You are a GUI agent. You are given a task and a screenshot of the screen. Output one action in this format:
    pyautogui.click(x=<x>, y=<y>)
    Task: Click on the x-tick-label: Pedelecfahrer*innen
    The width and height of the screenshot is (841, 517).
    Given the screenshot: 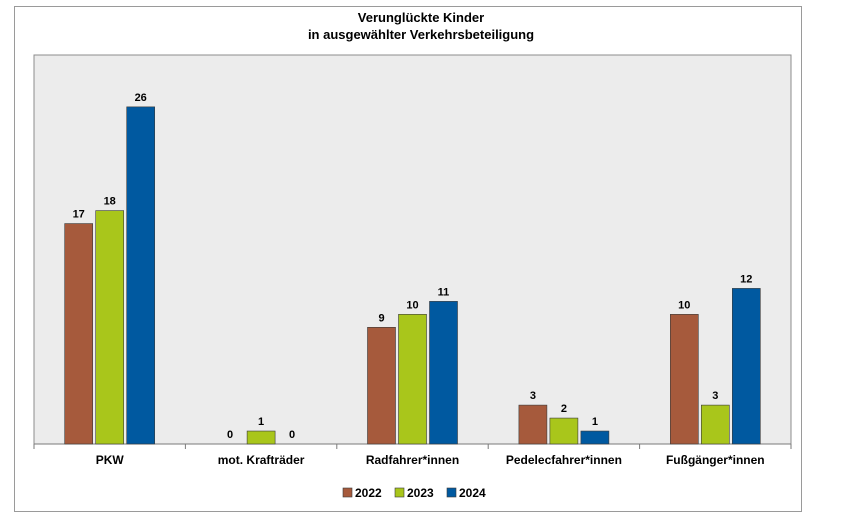 What is the action you would take?
    pyautogui.click(x=564, y=460)
    